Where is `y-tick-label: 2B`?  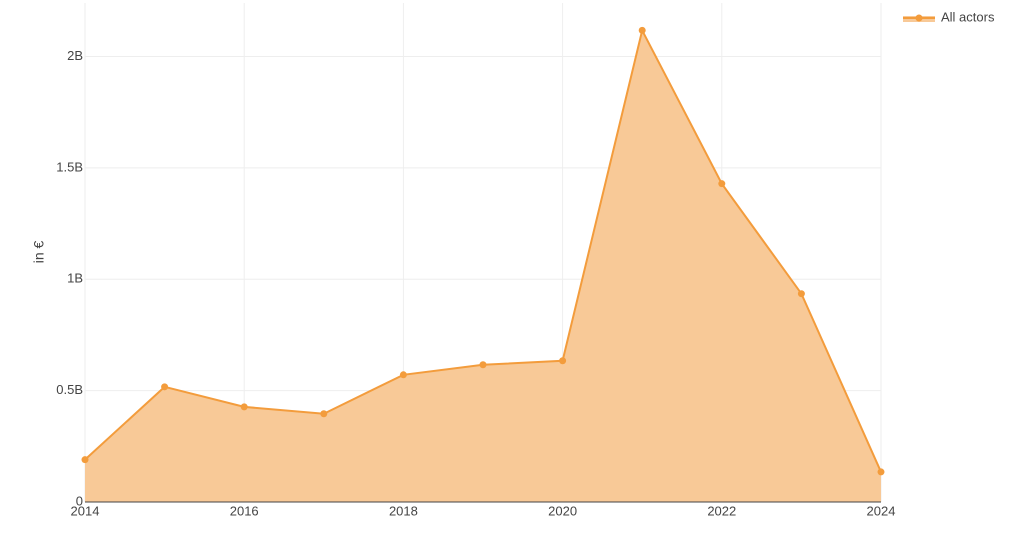
y-tick-label: 2B is located at coordinates (75, 55).